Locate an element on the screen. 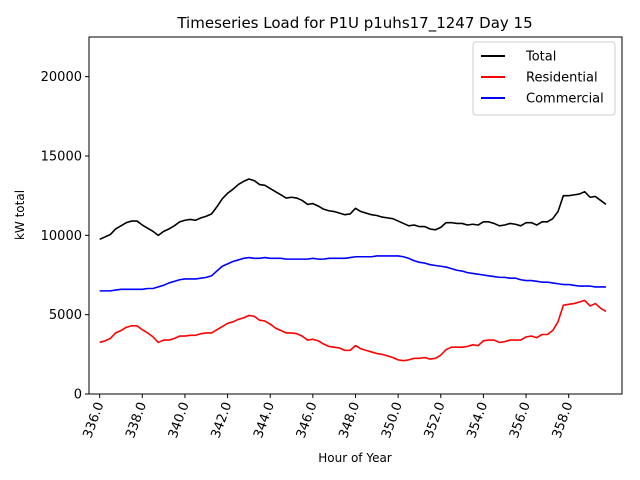  y-axis: 0 5000 10000 15000 20000 is located at coordinates (65, 236).